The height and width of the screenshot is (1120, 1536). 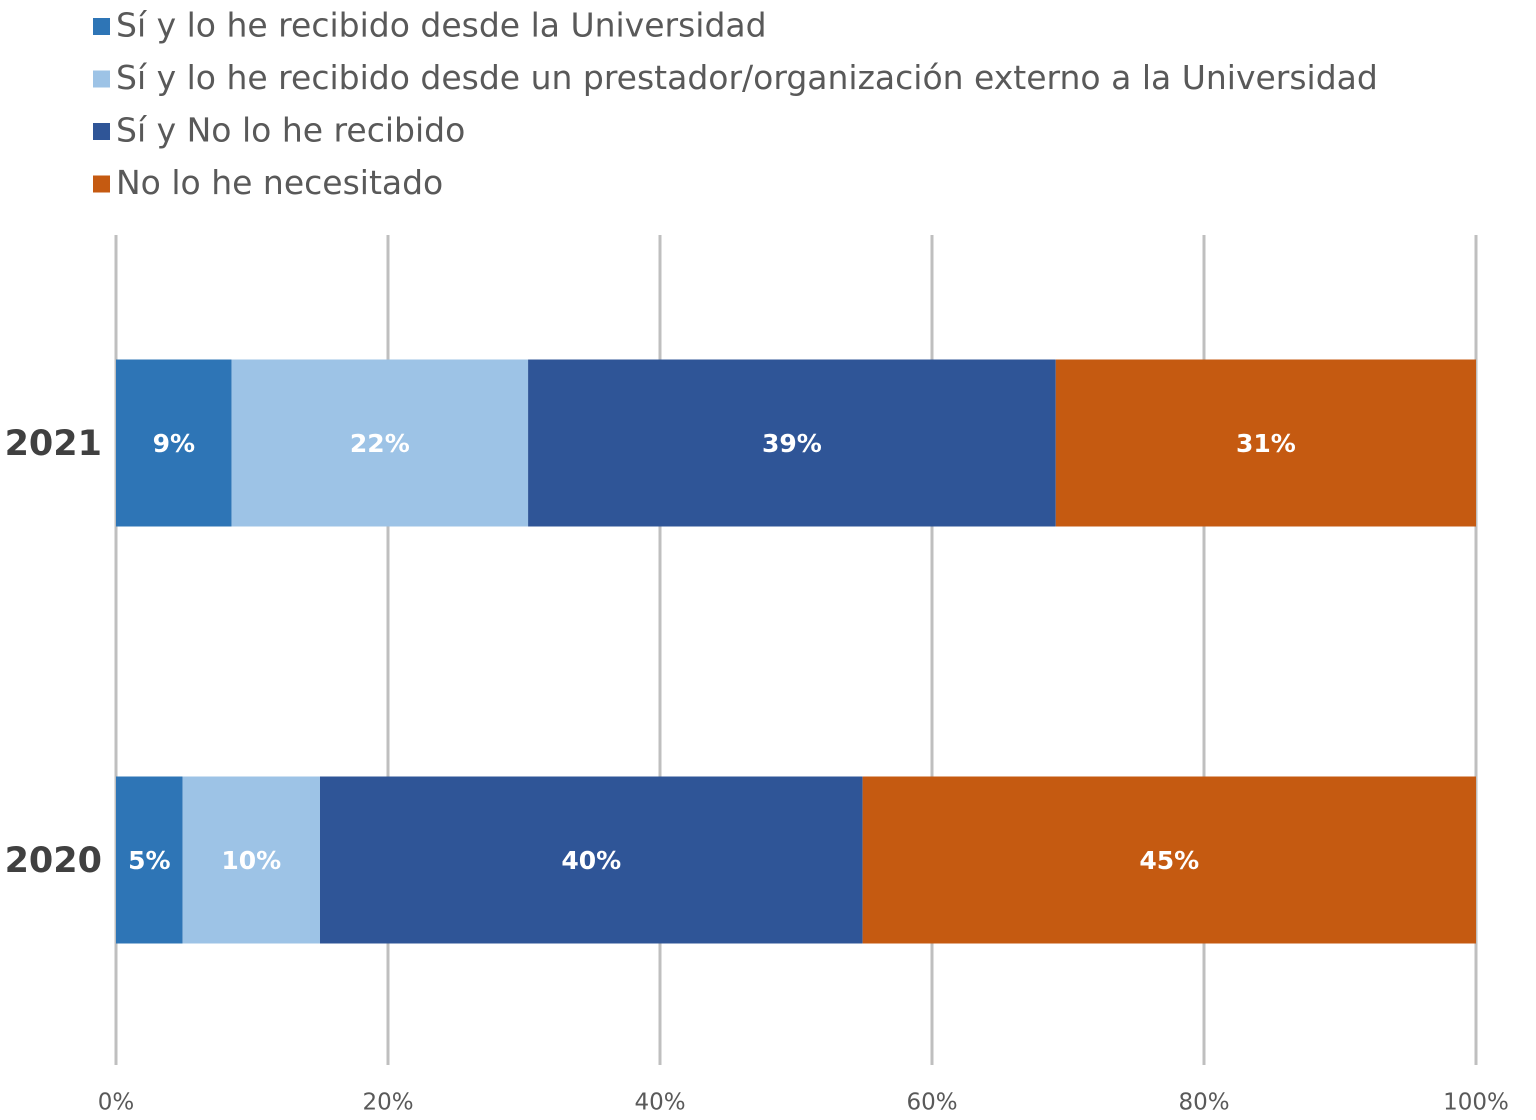 I want to click on y-tick-label: 2021, so click(x=53, y=444).